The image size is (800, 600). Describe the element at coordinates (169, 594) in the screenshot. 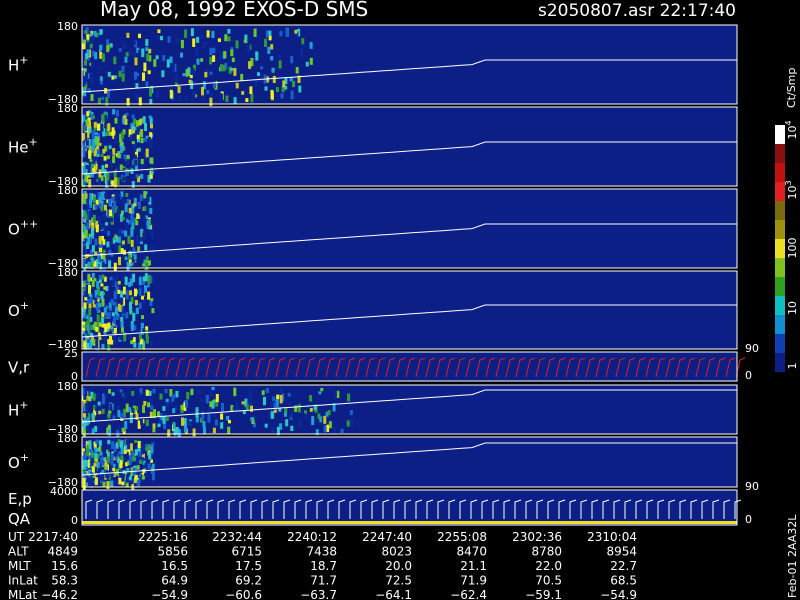

I see `row-value: −54.9` at that location.